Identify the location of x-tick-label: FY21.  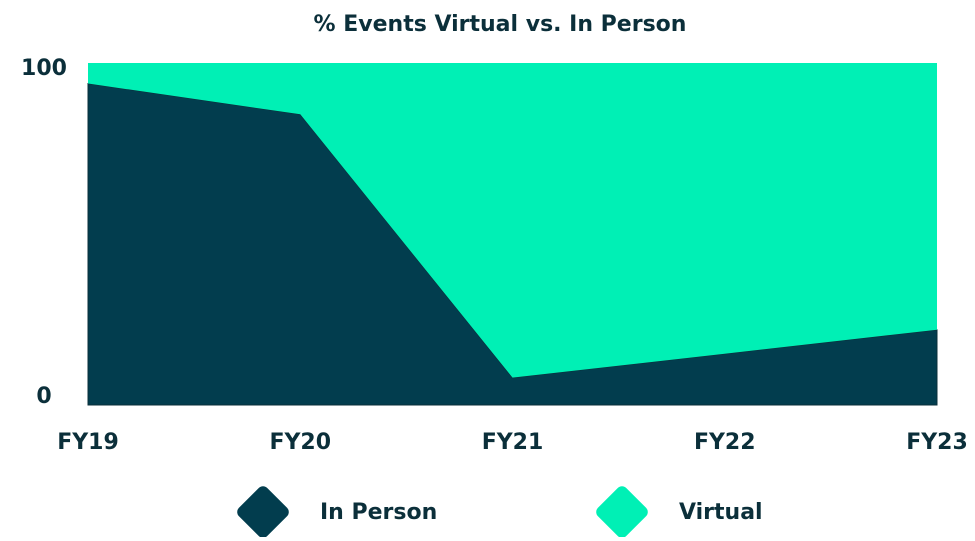
(513, 442).